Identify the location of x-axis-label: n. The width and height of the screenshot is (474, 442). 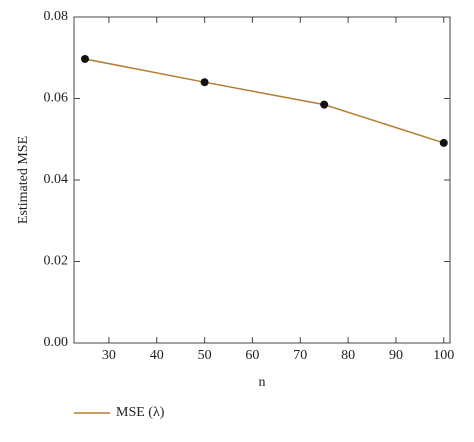
(262, 382).